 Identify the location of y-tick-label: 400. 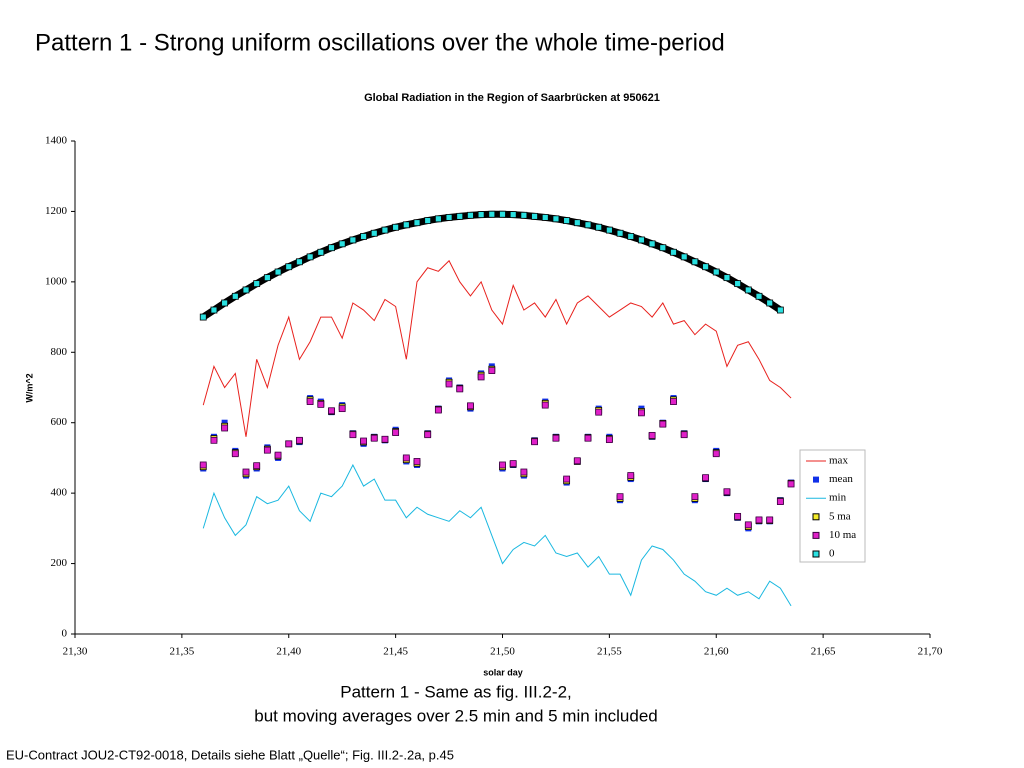
(59, 493).